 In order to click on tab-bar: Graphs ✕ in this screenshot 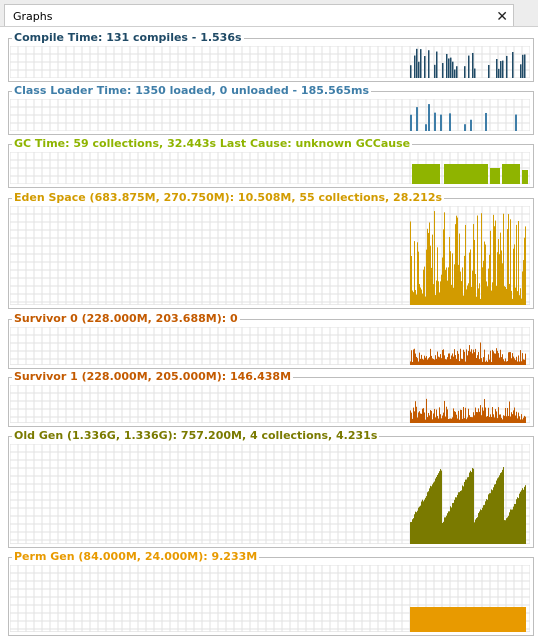, I will do `click(269, 13)`.